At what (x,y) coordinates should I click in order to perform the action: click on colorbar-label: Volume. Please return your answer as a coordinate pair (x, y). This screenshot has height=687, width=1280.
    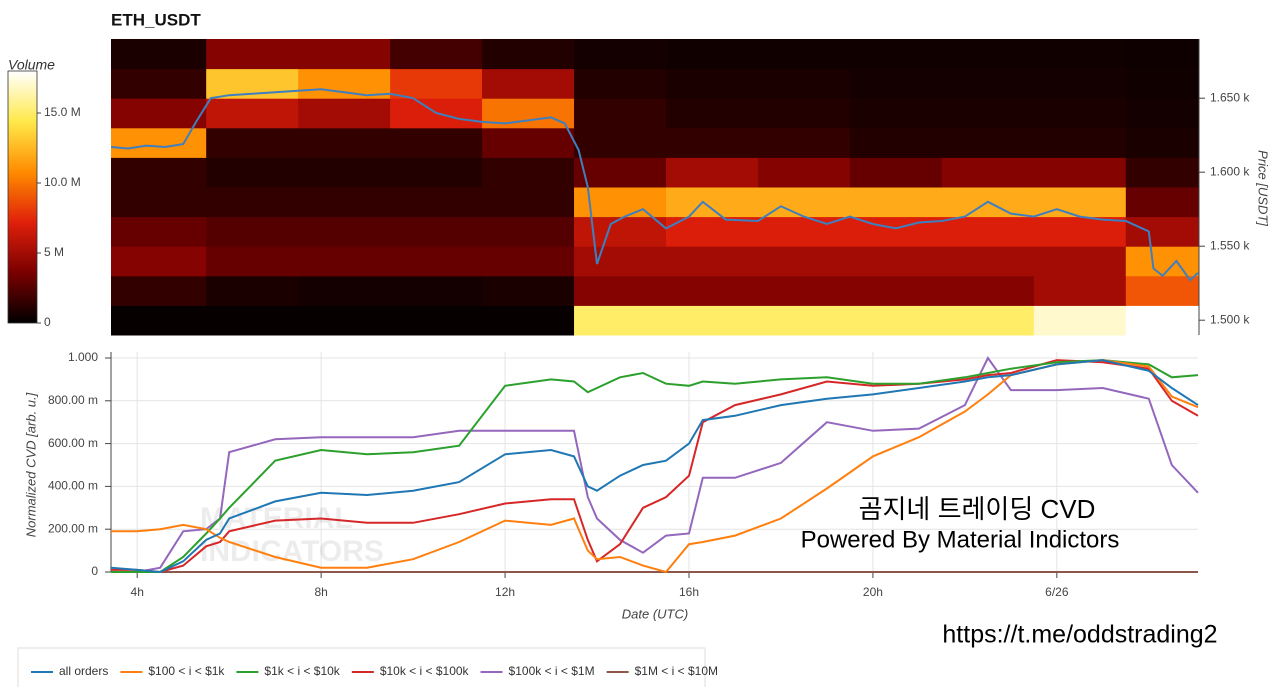
    Looking at the image, I should click on (31, 65).